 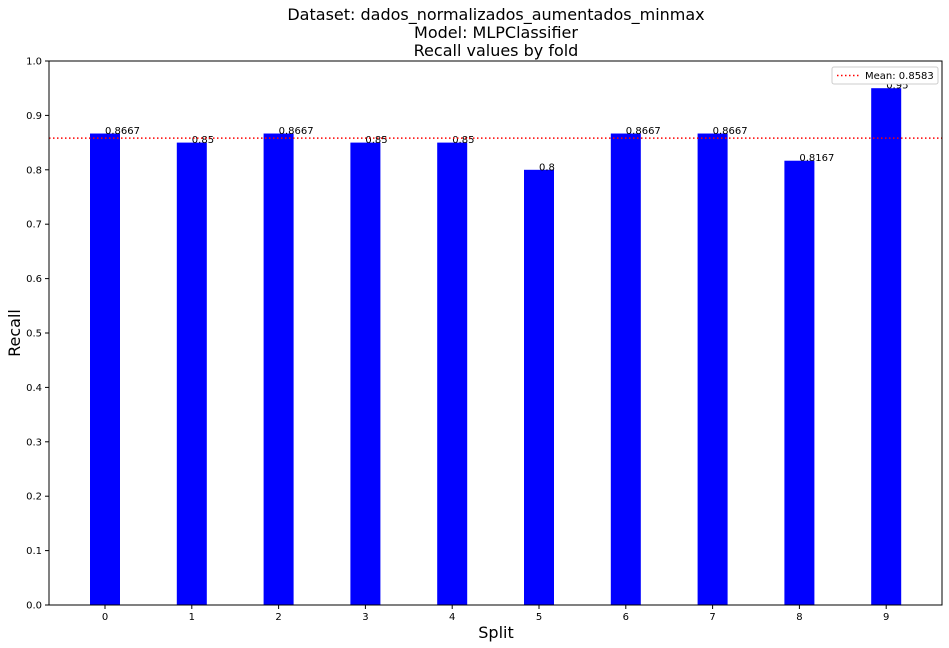 What do you see at coordinates (799, 617) in the screenshot?
I see `x-tick-label: 8` at bounding box center [799, 617].